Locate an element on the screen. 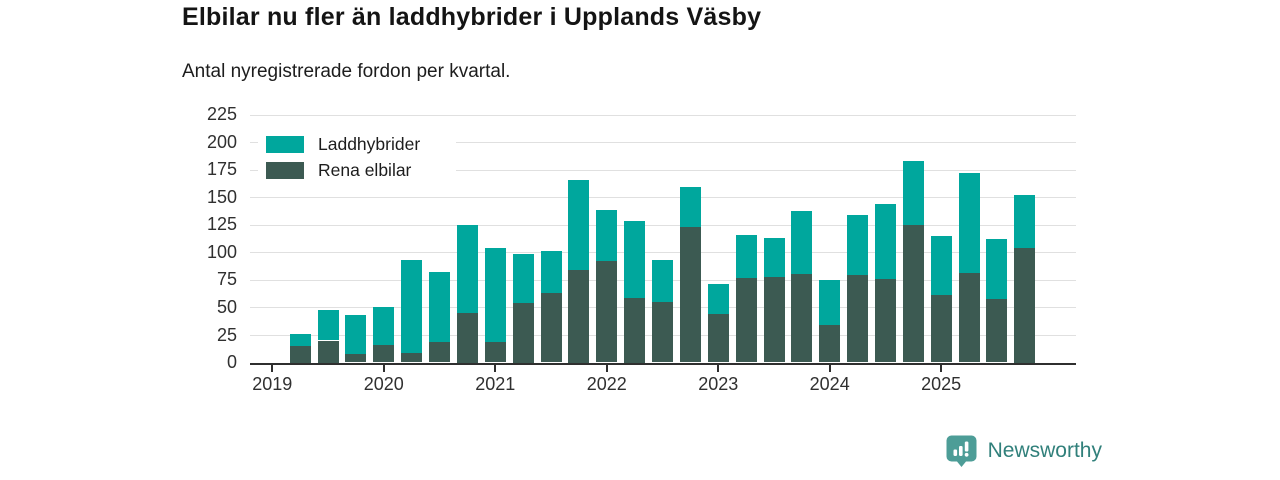  bar-laddhybrider-2021-q1 is located at coordinates (495, 295).